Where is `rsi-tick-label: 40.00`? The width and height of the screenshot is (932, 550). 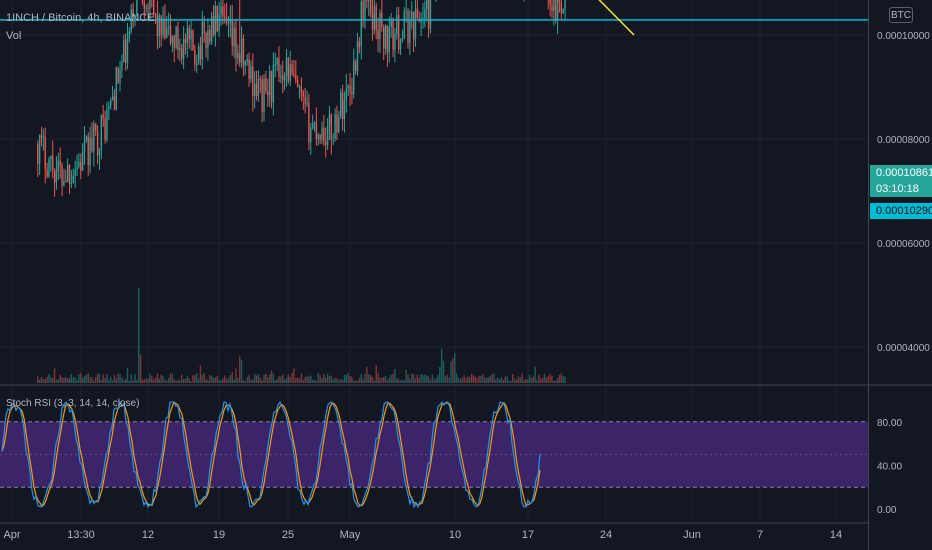 rsi-tick-label: 40.00 is located at coordinates (889, 466).